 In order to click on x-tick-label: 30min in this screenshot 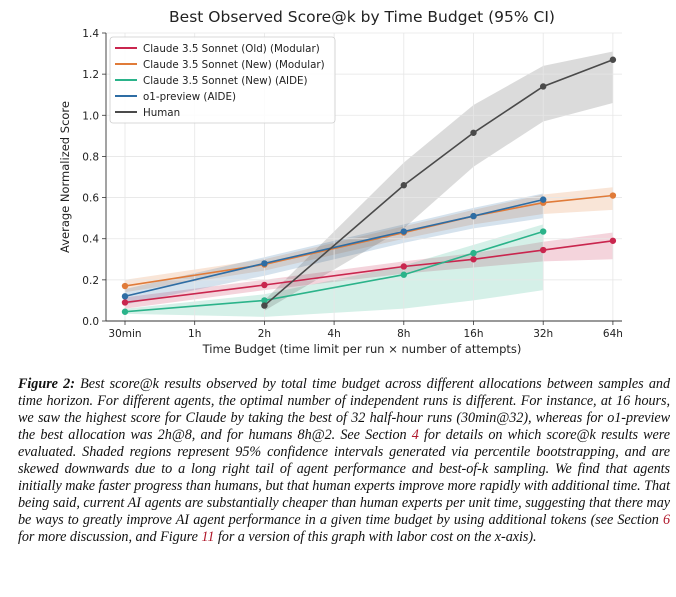, I will do `click(124, 334)`.